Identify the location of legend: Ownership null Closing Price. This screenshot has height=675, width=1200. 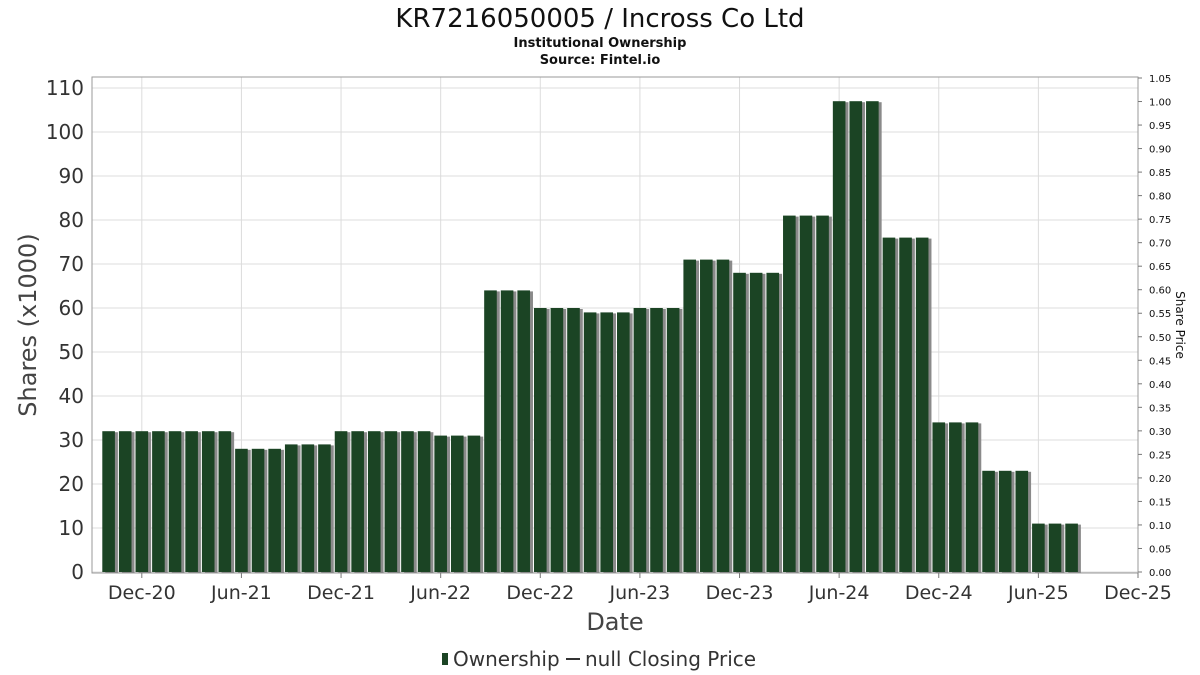
(599, 659).